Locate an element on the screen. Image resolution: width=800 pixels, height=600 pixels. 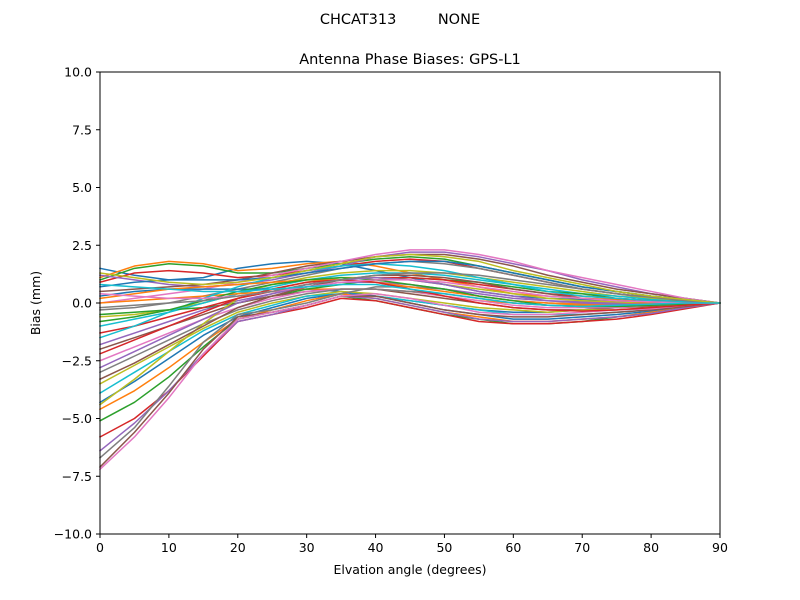
chart-title: Antenna Phase Biases: GPS-L1 is located at coordinates (410, 60).